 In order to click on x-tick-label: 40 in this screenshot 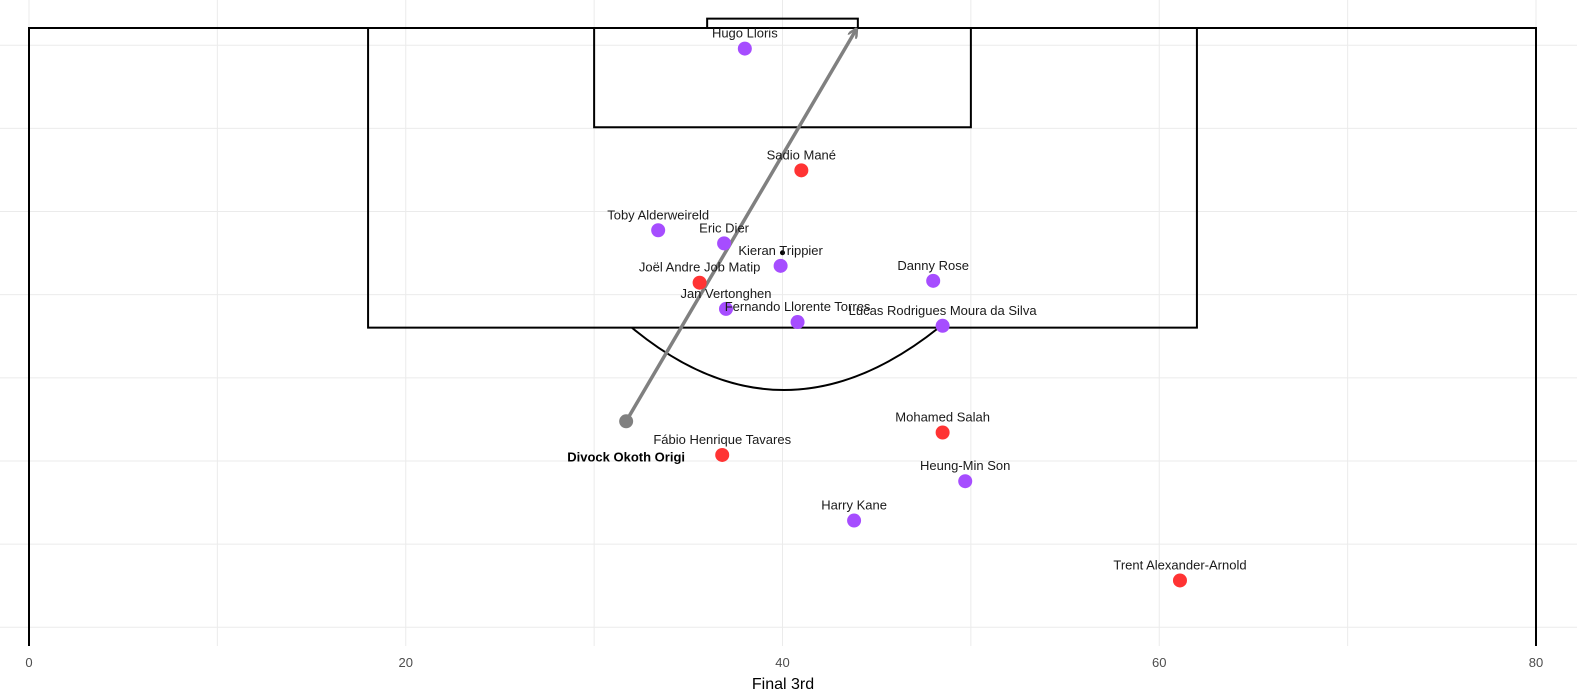, I will do `click(782, 662)`.